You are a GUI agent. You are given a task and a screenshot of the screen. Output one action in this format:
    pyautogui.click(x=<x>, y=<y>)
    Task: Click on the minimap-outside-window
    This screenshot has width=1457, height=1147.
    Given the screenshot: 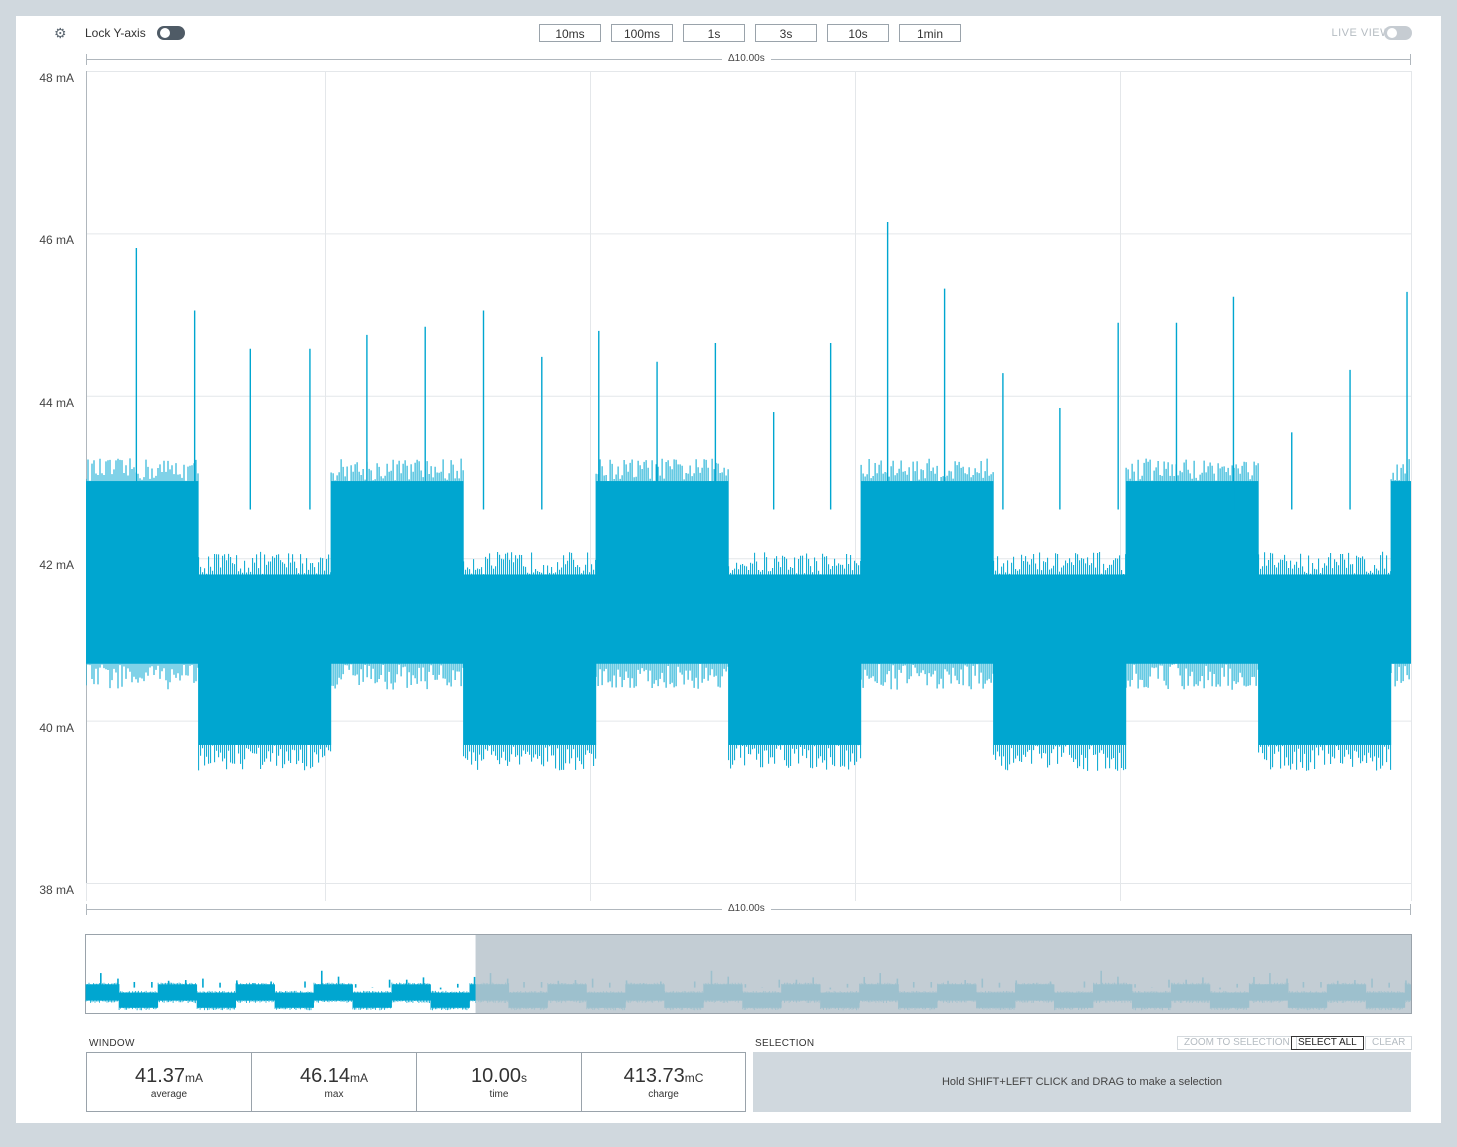 What is the action you would take?
    pyautogui.click(x=943, y=974)
    